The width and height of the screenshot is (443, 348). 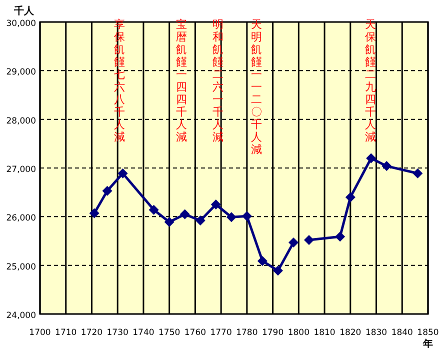 I want to click on x-tick-label: 1720, so click(x=91, y=333).